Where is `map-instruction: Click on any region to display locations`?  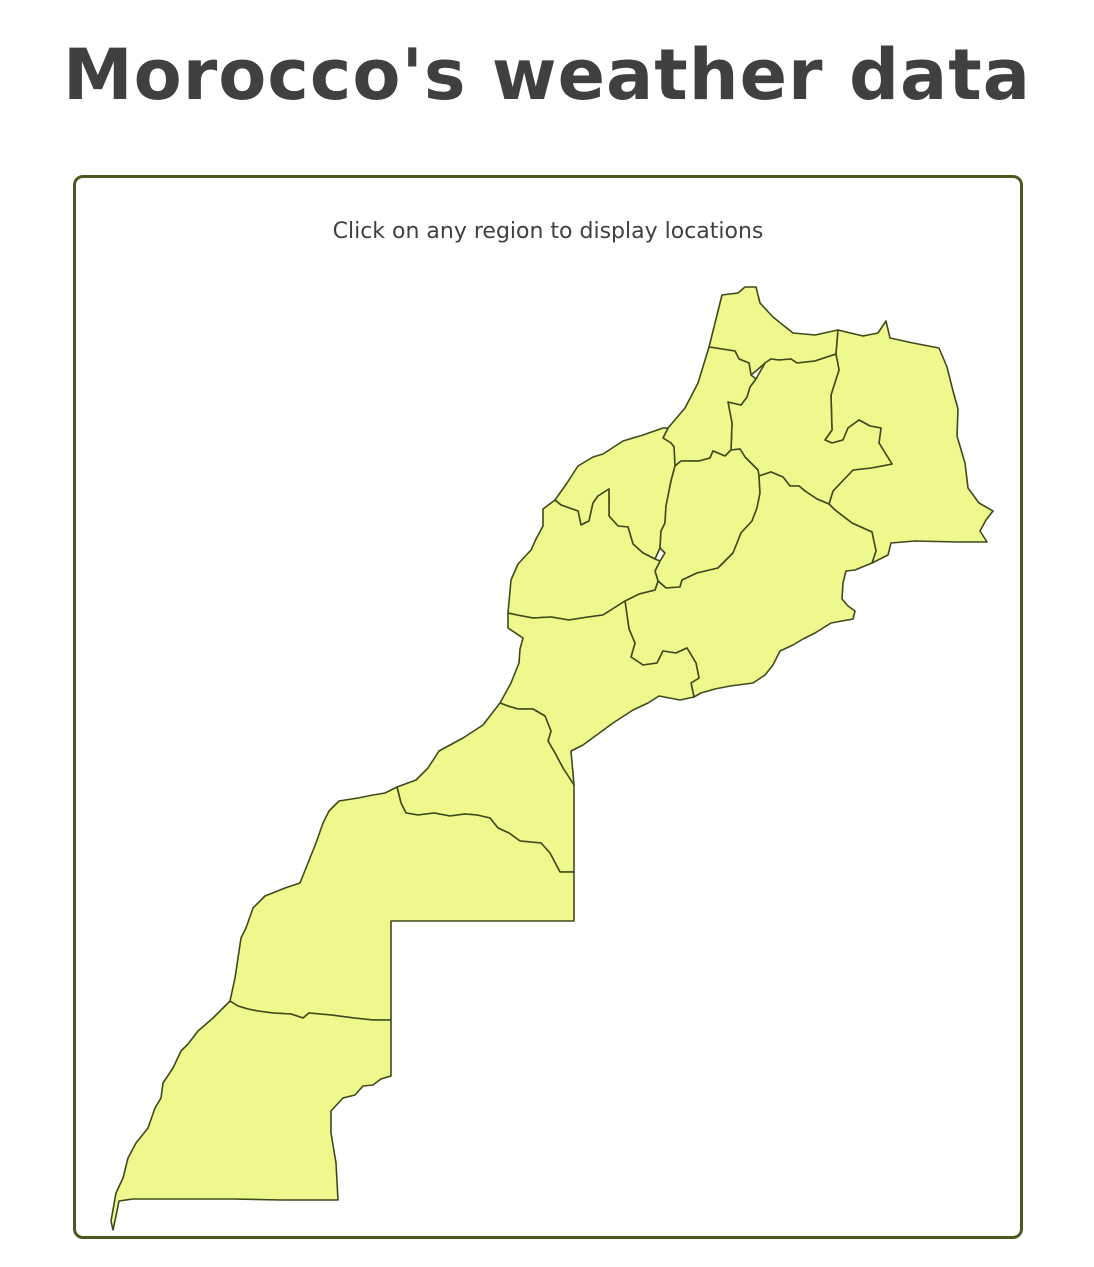
map-instruction: Click on any region to display locations is located at coordinates (548, 231).